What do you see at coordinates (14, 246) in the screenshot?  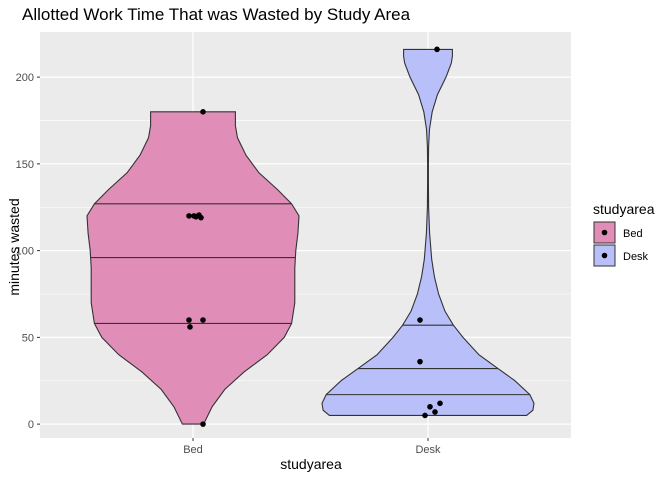 I see `y-axis-title: minutes wasted` at bounding box center [14, 246].